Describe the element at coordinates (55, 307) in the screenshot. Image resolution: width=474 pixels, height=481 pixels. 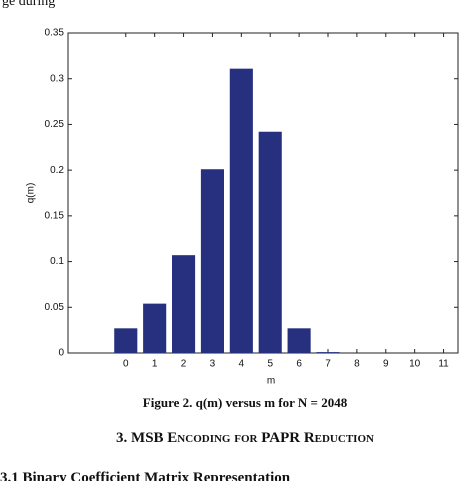
I see `y-tick-label: 0.05` at that location.